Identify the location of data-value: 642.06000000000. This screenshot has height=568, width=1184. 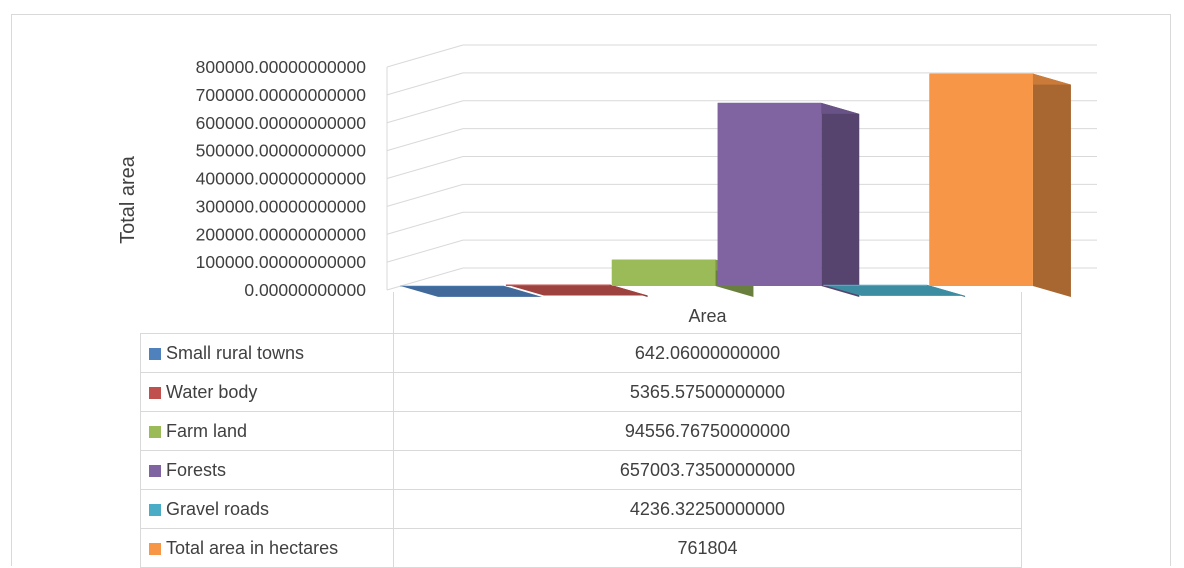
(707, 353).